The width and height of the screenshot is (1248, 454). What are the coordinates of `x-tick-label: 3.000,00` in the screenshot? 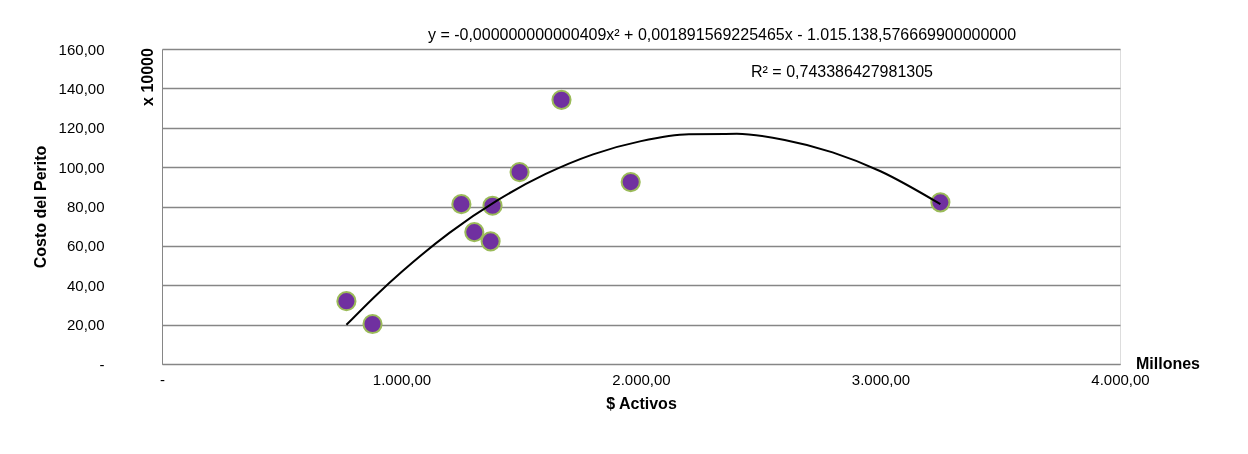 It's located at (881, 379).